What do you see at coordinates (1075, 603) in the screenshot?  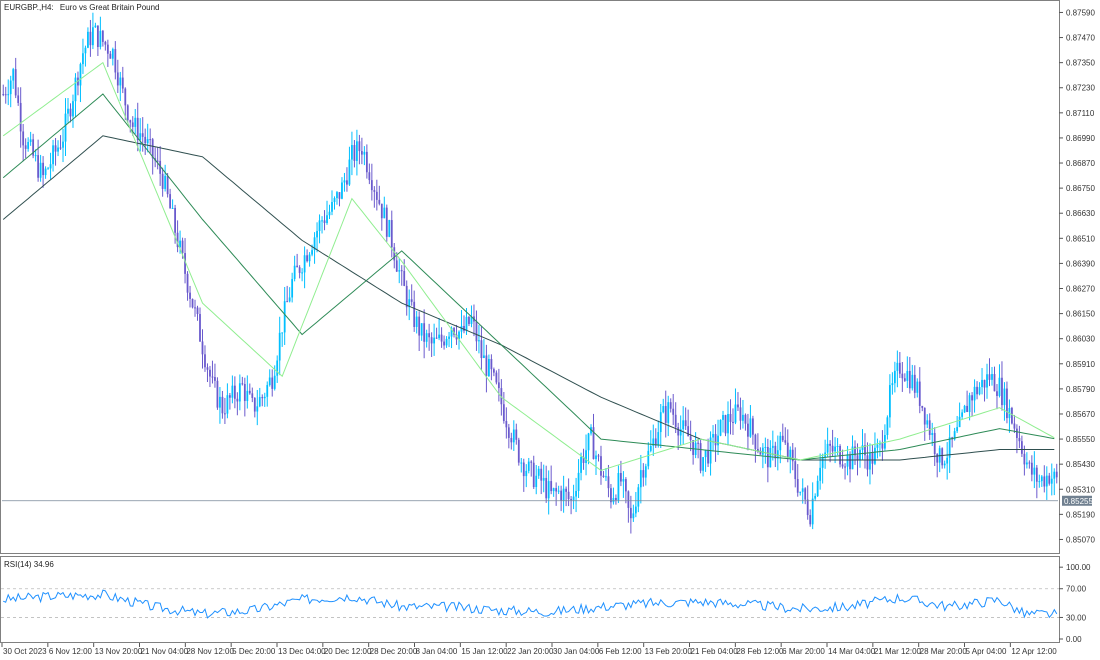 I see `rsi-axis: 100.00 70.00 30.00 0.00` at bounding box center [1075, 603].